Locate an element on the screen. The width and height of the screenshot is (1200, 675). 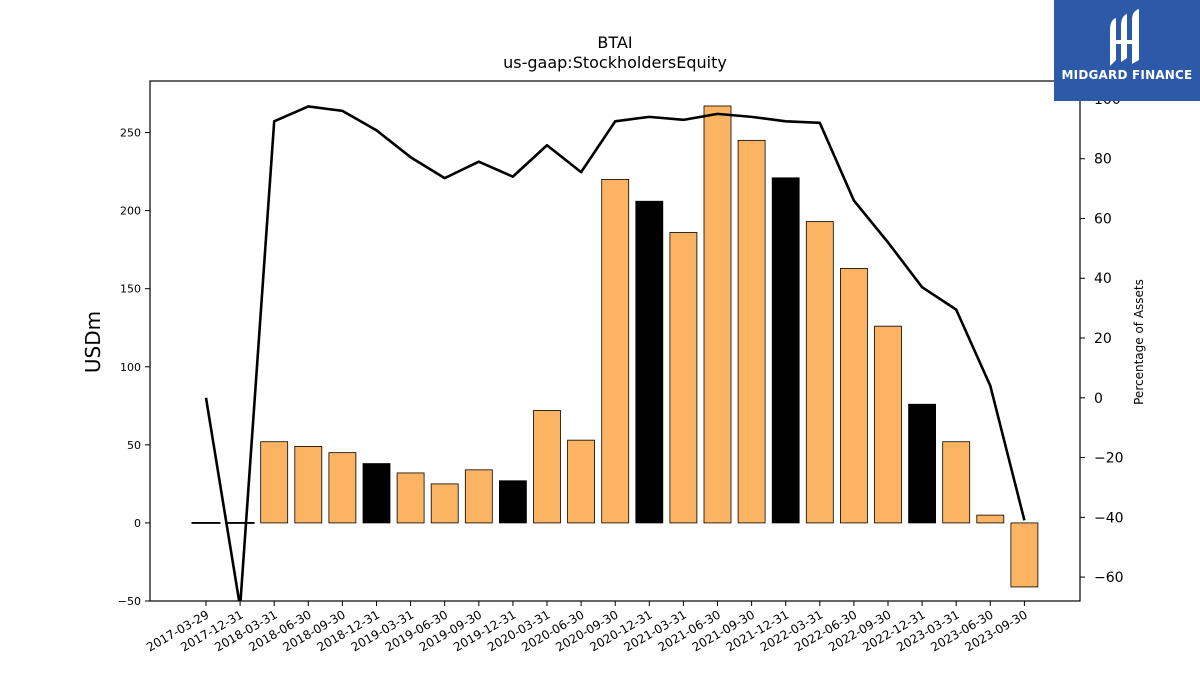
logo-text: MIDGARD FINANCE is located at coordinates (1127, 75).